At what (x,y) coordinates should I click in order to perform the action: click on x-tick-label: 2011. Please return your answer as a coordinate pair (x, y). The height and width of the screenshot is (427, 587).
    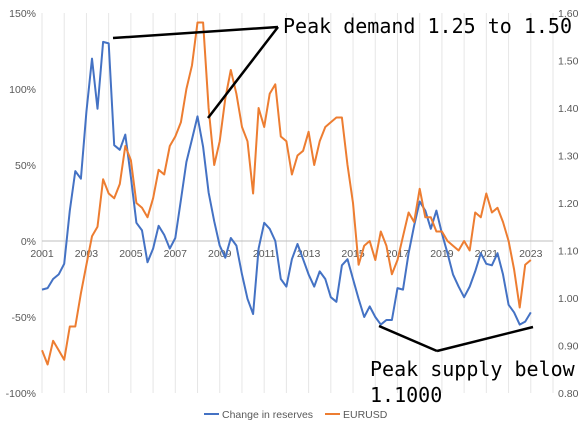
    Looking at the image, I should click on (264, 254).